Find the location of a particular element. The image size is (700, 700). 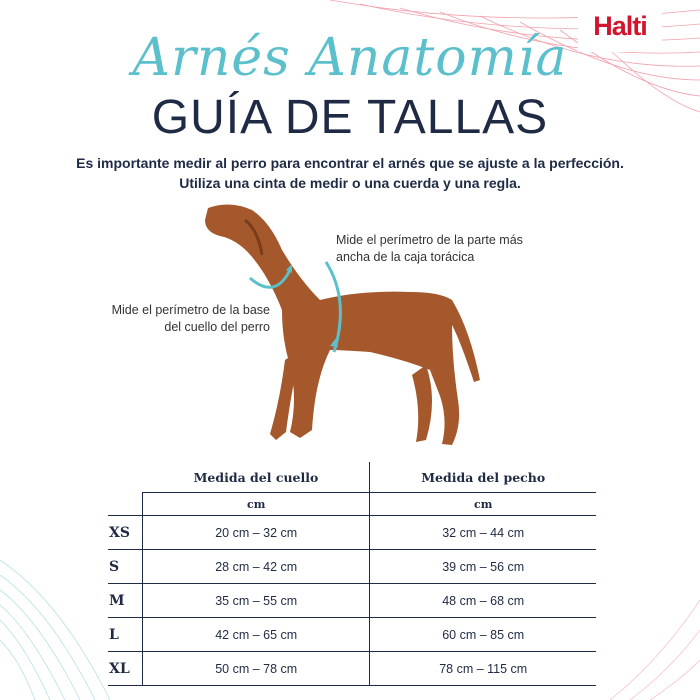

table-row: S 28 cm – 42 cm 39 cm – 56 cm is located at coordinates (352, 566).